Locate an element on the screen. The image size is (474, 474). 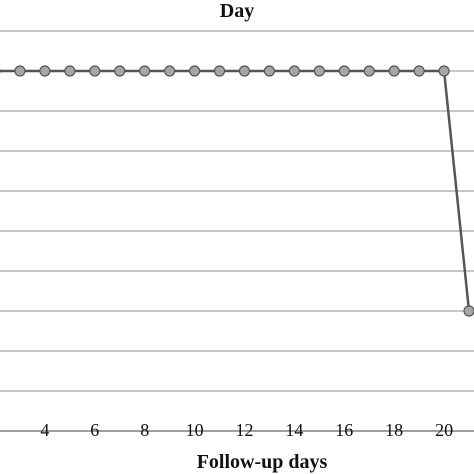
x-tick-label: 18 is located at coordinates (394, 430).